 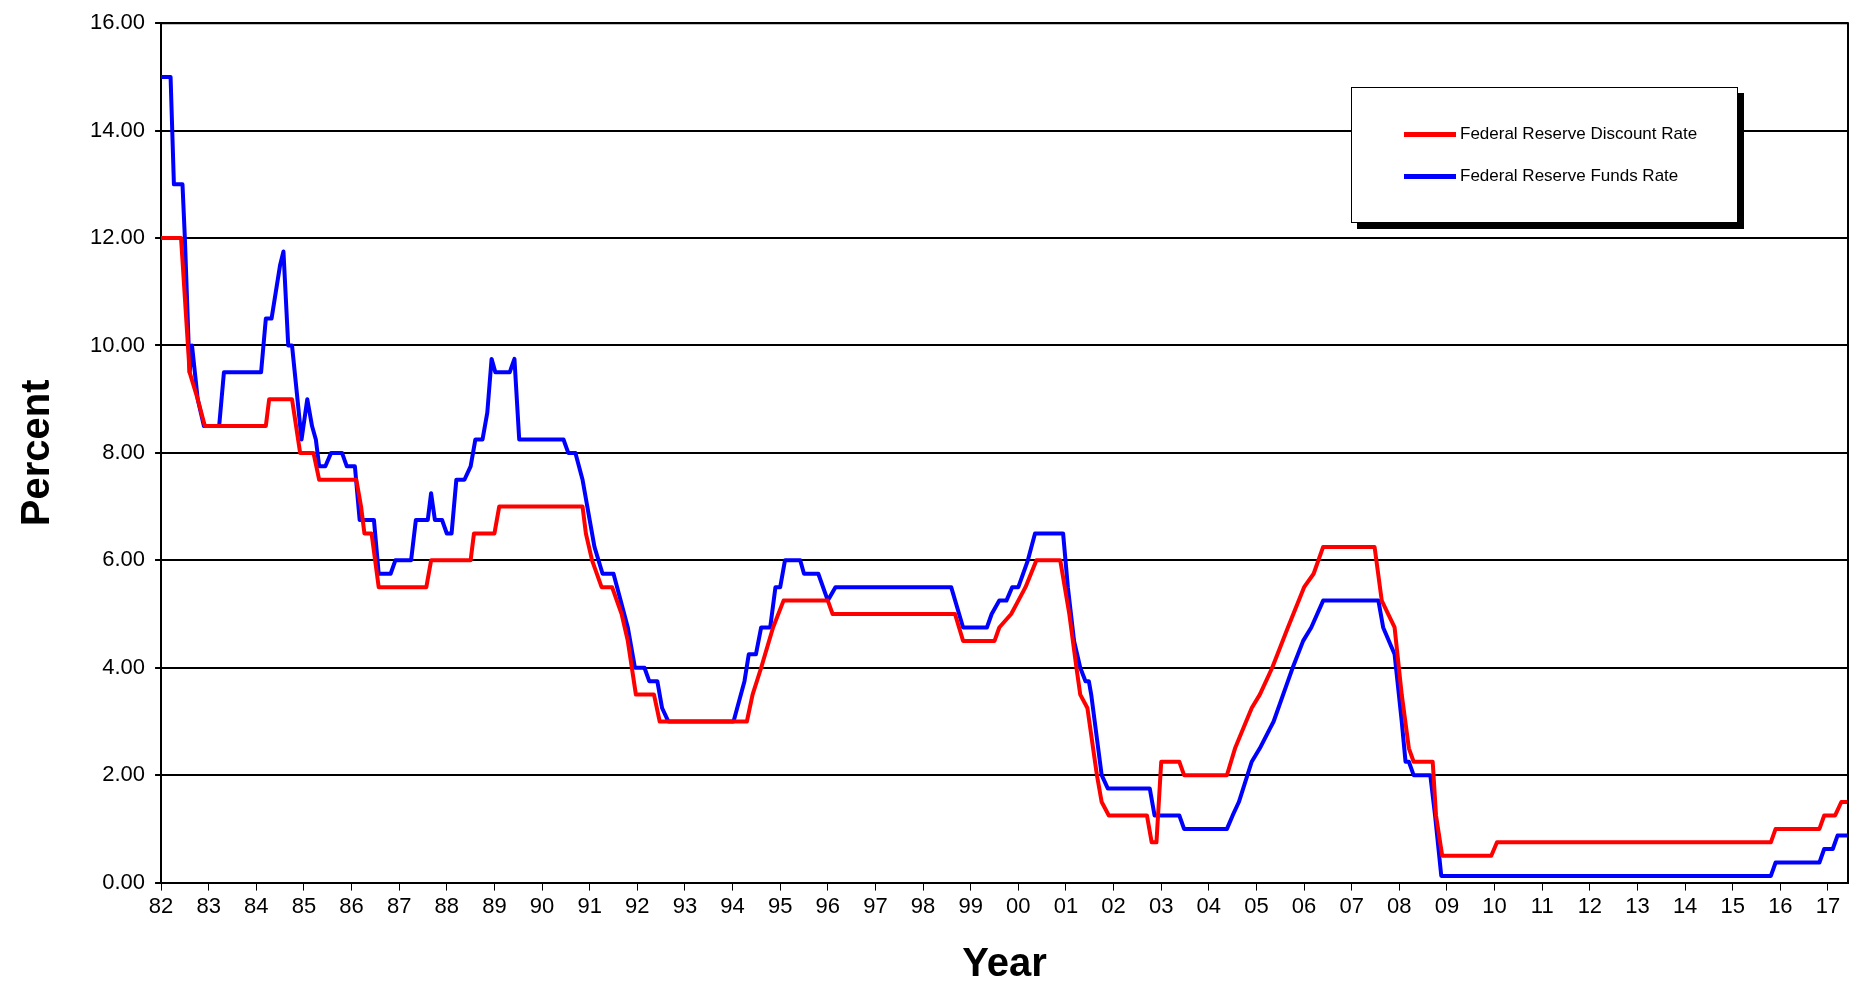 I want to click on x-tick-label: 00, so click(x=1018, y=905).